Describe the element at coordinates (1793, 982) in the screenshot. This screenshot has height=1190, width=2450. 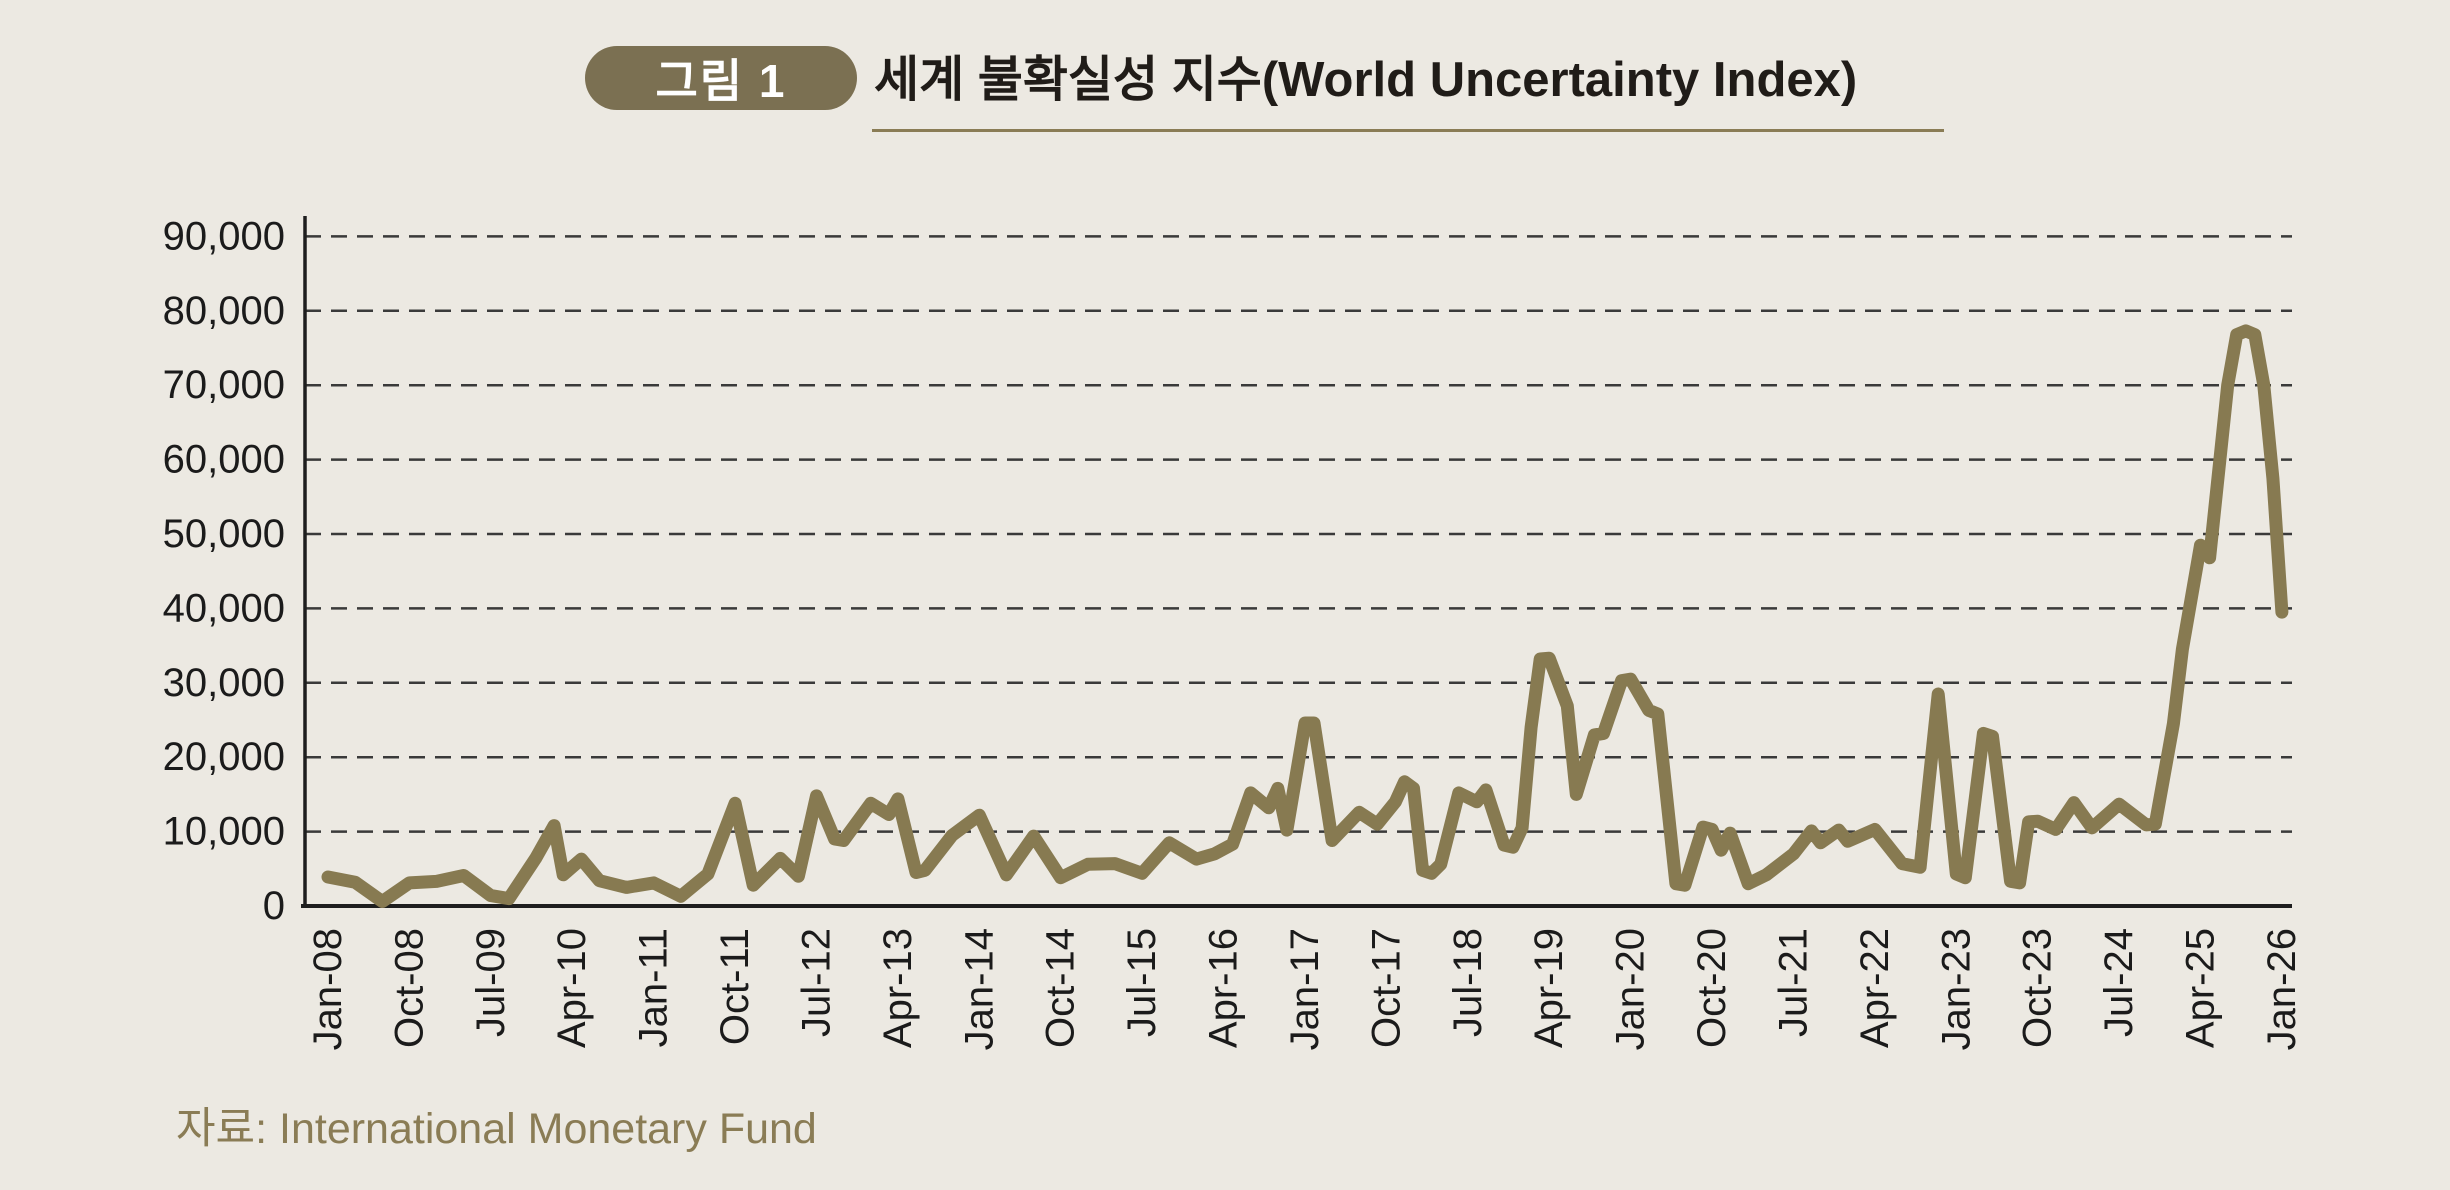
I see `x-tick-label: Jul-21` at that location.